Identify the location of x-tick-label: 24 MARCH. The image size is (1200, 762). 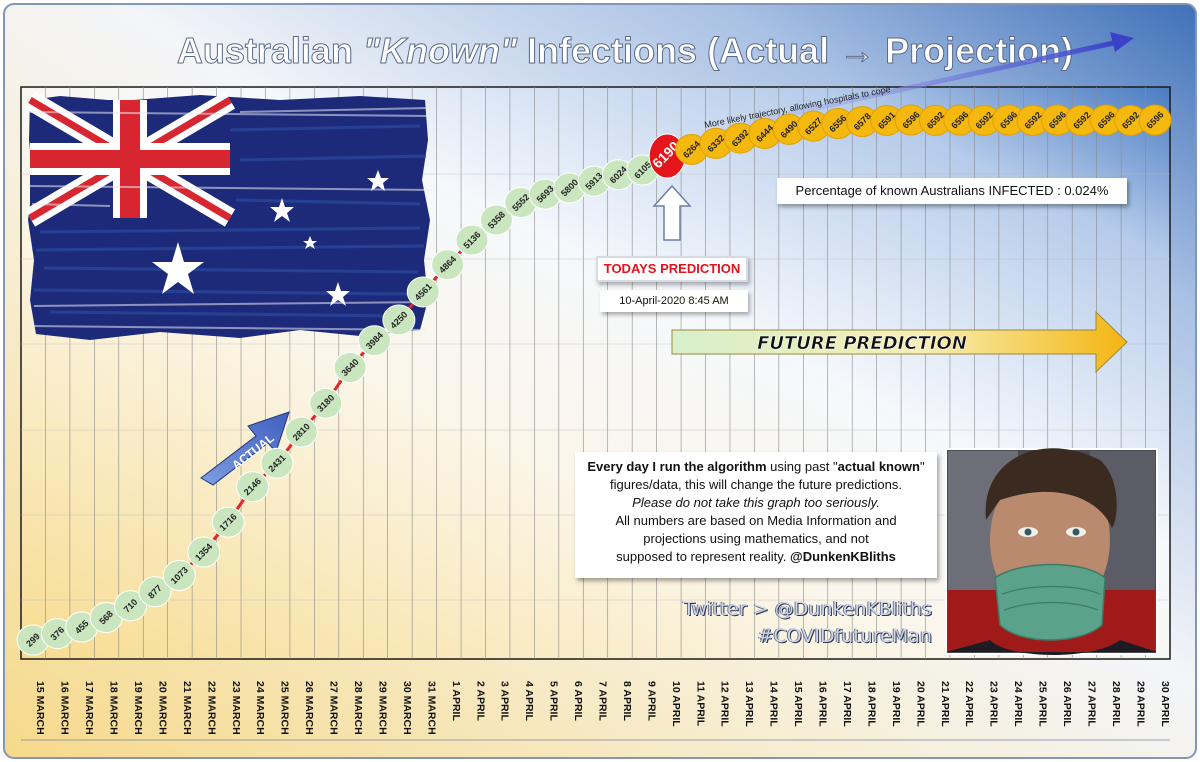
(260, 708).